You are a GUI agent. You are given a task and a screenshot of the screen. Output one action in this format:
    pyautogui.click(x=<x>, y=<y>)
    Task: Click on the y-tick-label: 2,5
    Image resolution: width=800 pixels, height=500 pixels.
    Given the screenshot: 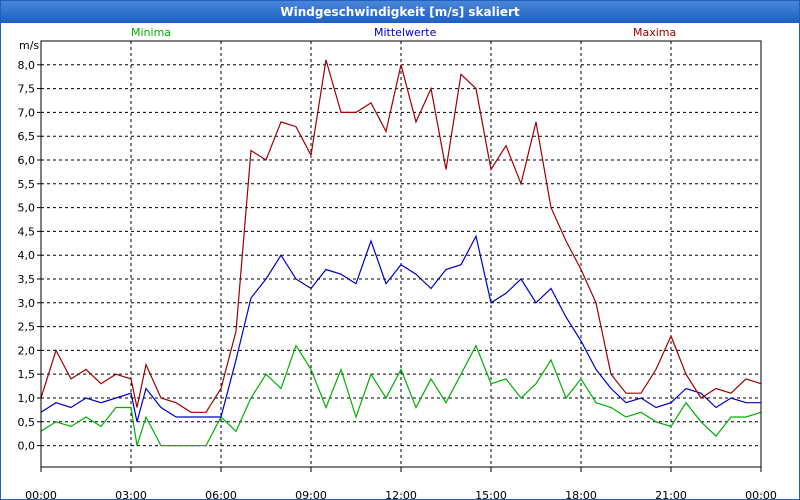 What is the action you would take?
    pyautogui.click(x=27, y=327)
    